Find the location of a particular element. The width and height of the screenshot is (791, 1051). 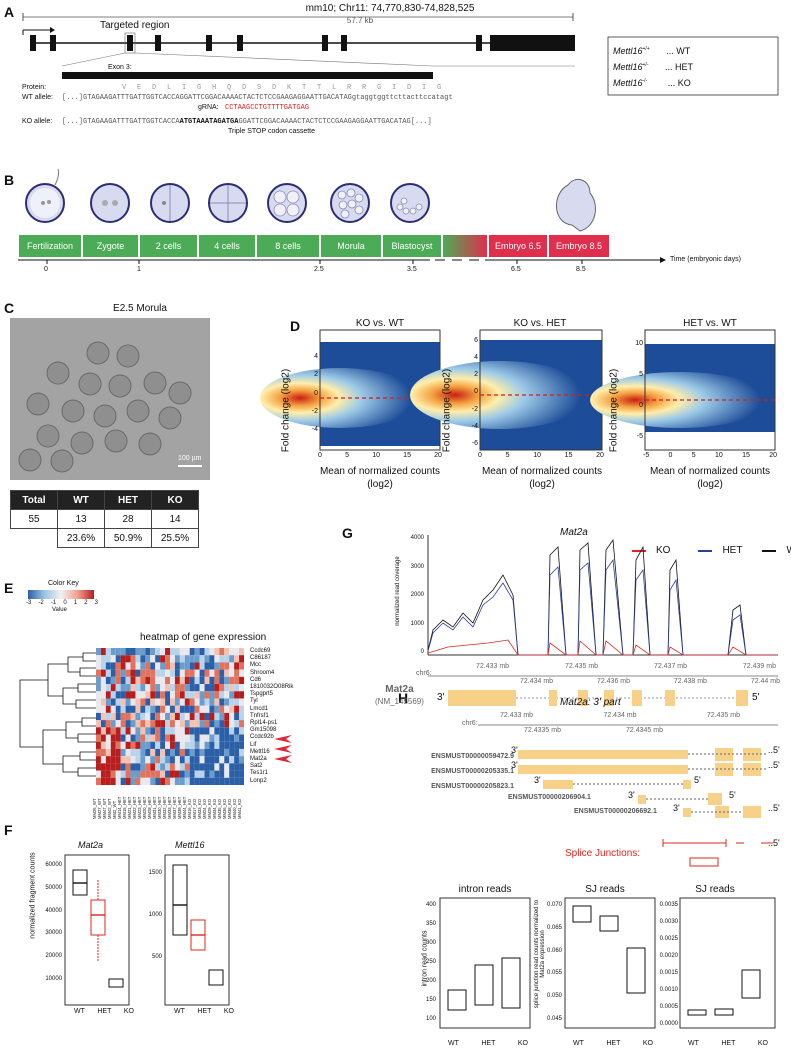

stage-embryo-6-5: Embryo 6.5 is located at coordinates (518, 246).